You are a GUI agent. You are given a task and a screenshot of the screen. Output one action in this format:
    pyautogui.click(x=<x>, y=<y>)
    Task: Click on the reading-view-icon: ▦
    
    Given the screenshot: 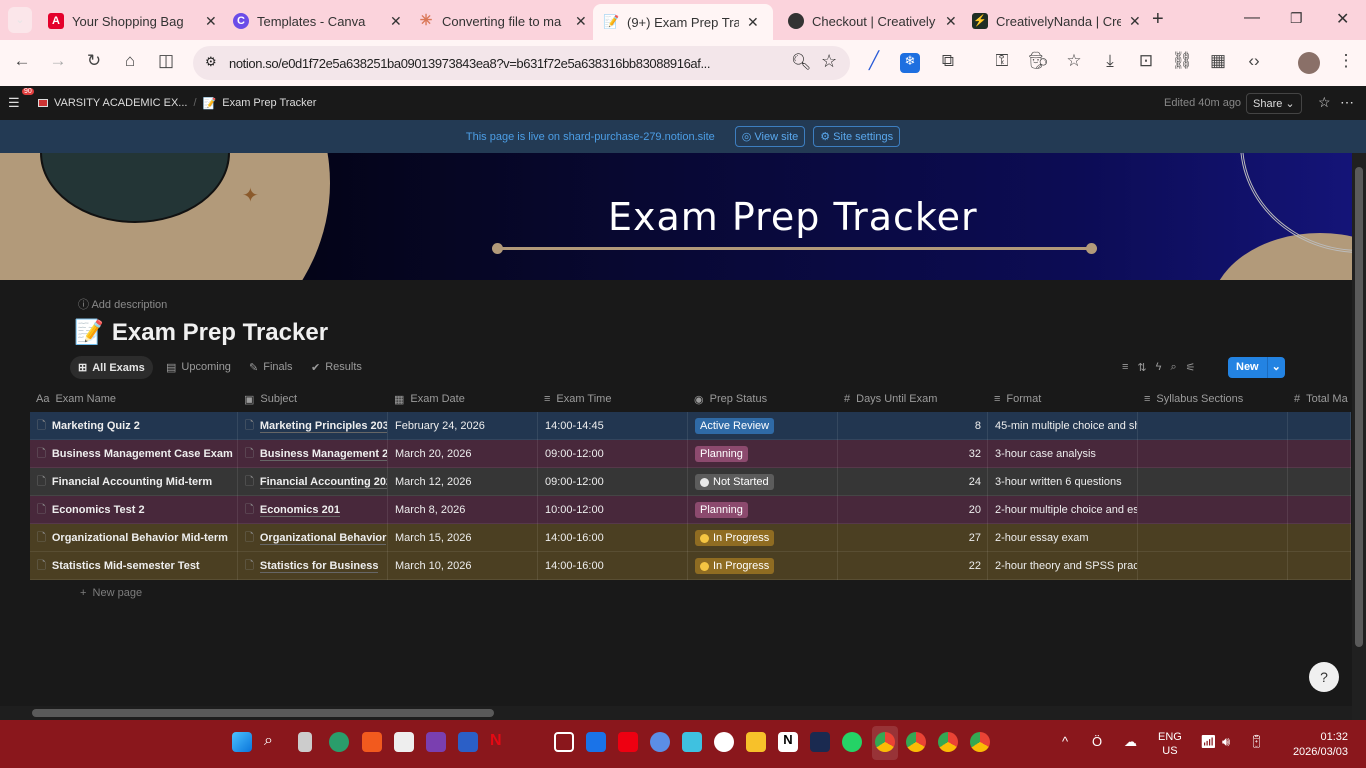 What is the action you would take?
    pyautogui.click(x=1218, y=60)
    